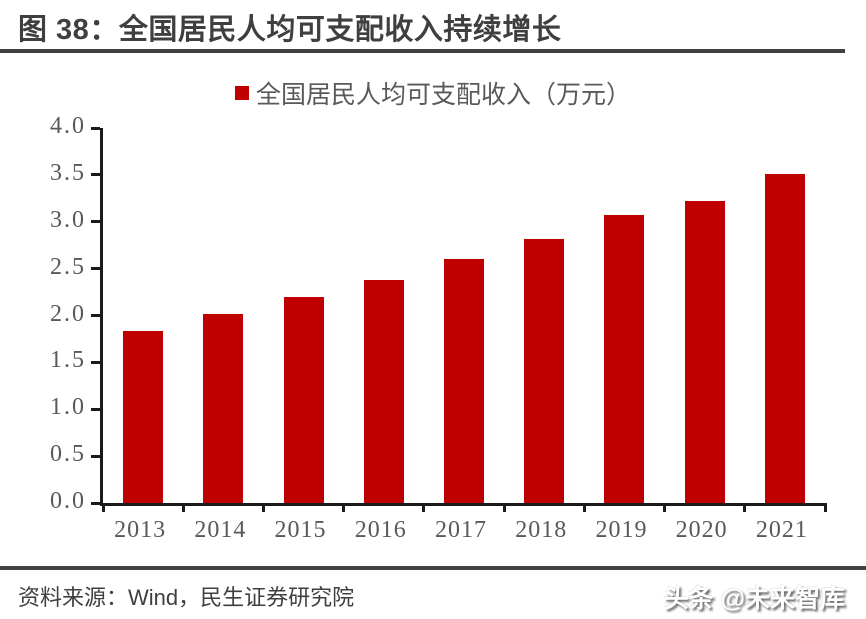  Describe the element at coordinates (43, 313) in the screenshot. I see `y-axis-labels: 0.0 0.5 1.0 1.5 2.0 2.5 3.0 3.5 4.0` at that location.